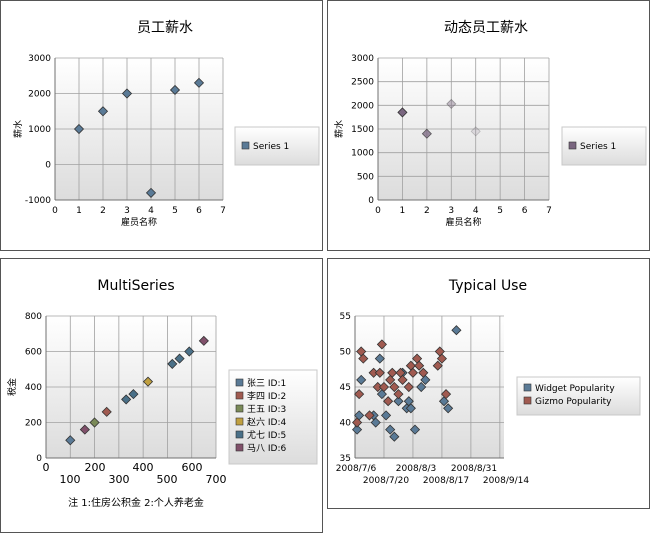 This screenshot has width=650, height=533. I want to click on x-tick-label: 2008/8/17, so click(446, 481).